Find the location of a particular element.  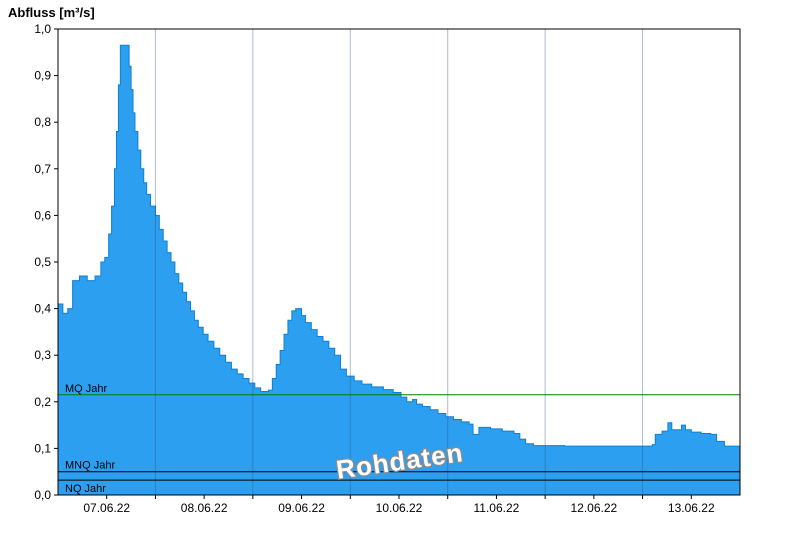

x-tick-label: 08.06.22 is located at coordinates (204, 508).